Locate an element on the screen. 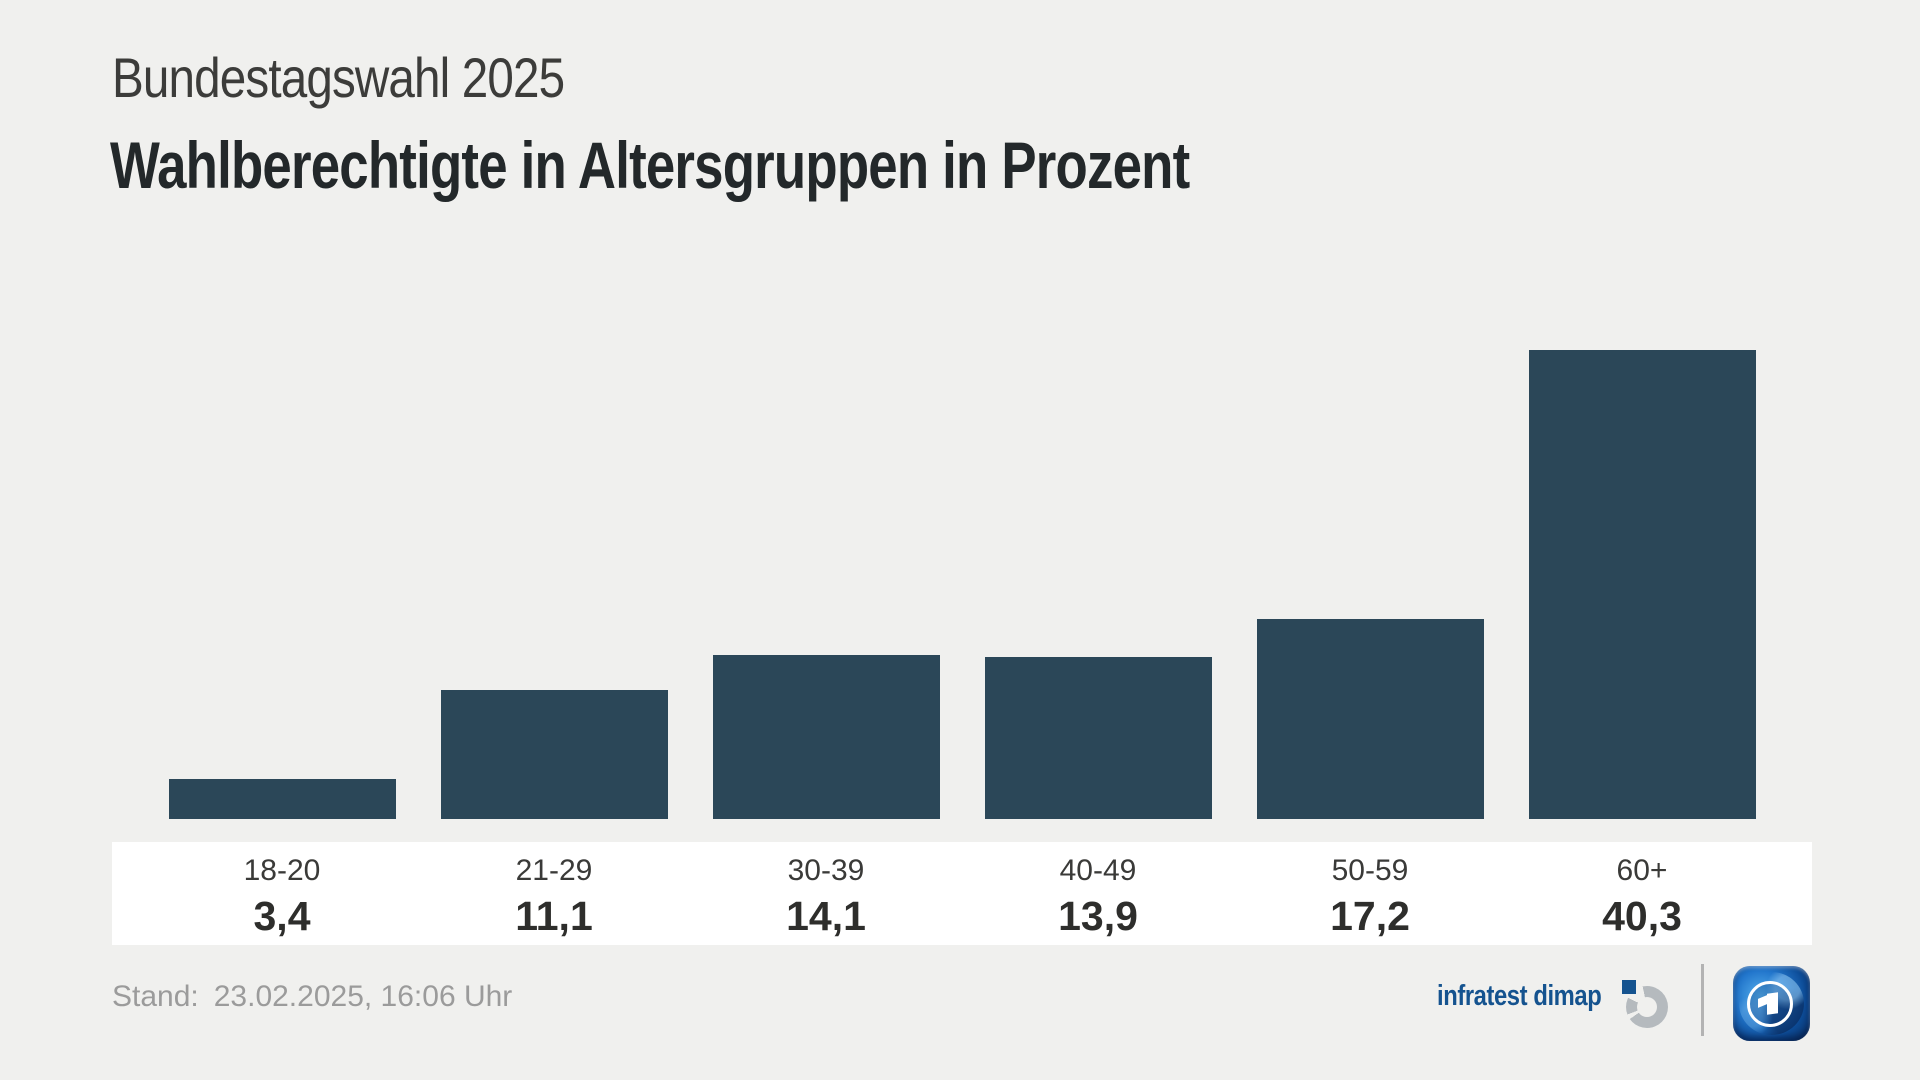 The height and width of the screenshot is (1080, 1920). value-label: 17,2 is located at coordinates (1370, 916).